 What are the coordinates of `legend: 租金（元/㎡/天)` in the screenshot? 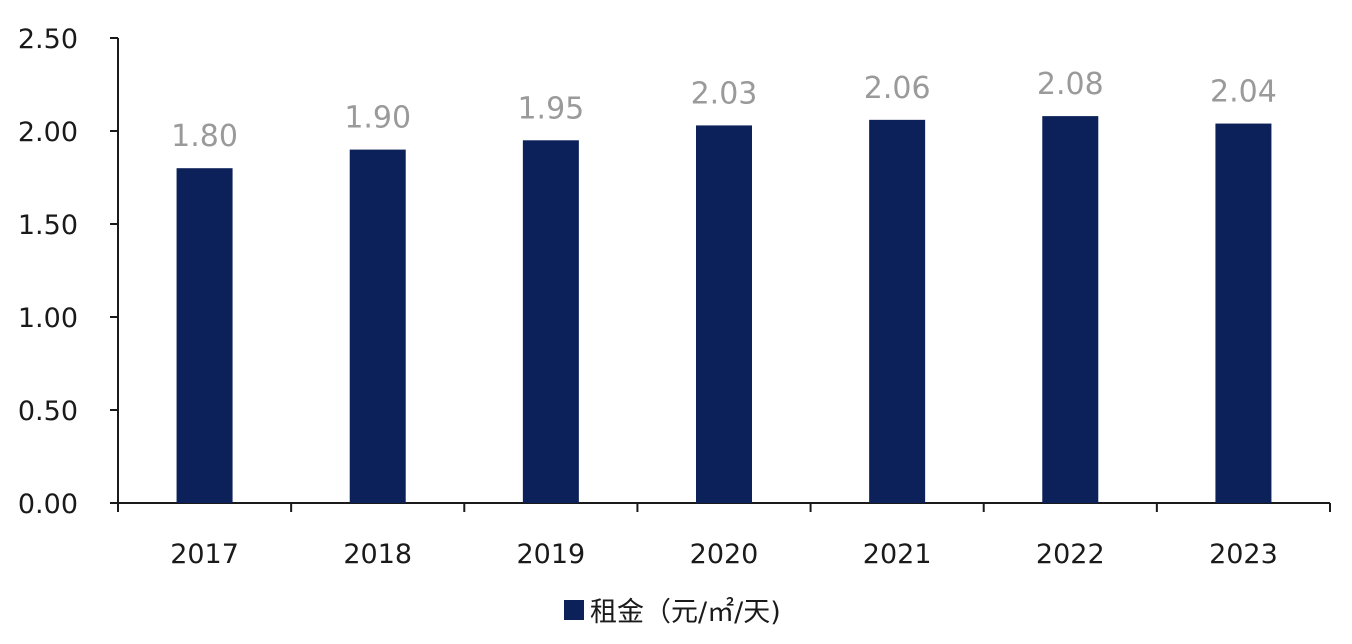 It's located at (672, 612).